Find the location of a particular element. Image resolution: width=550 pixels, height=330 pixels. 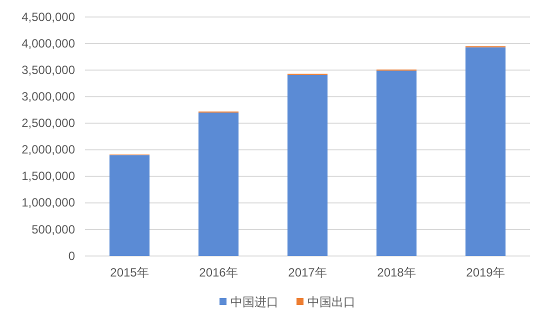

y-tick-label: 3,500,000 is located at coordinates (49, 69).